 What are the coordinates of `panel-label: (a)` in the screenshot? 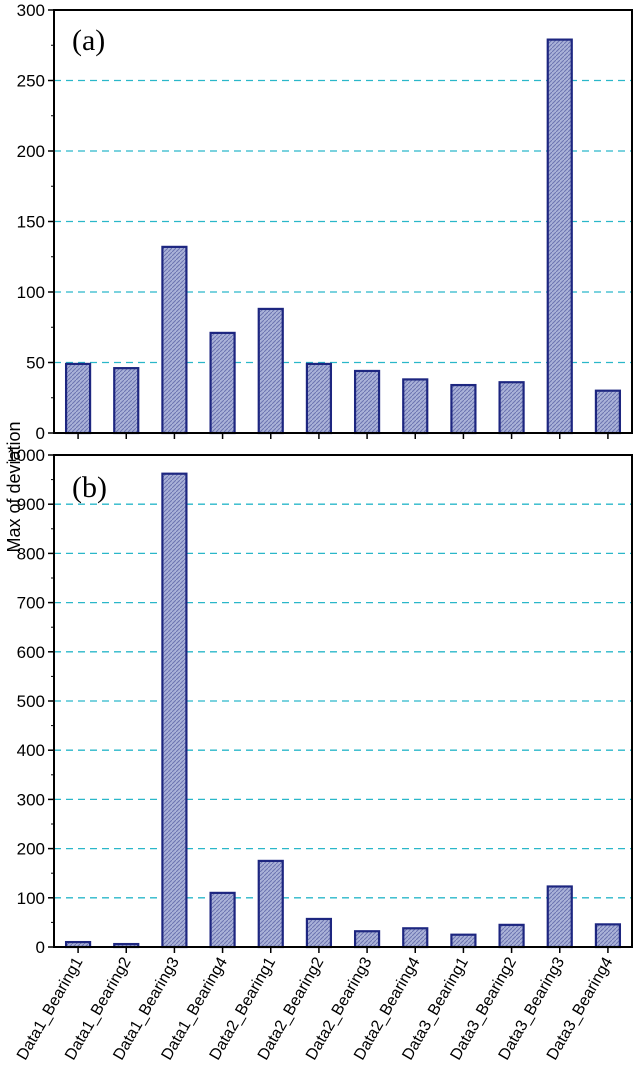 It's located at (88, 40).